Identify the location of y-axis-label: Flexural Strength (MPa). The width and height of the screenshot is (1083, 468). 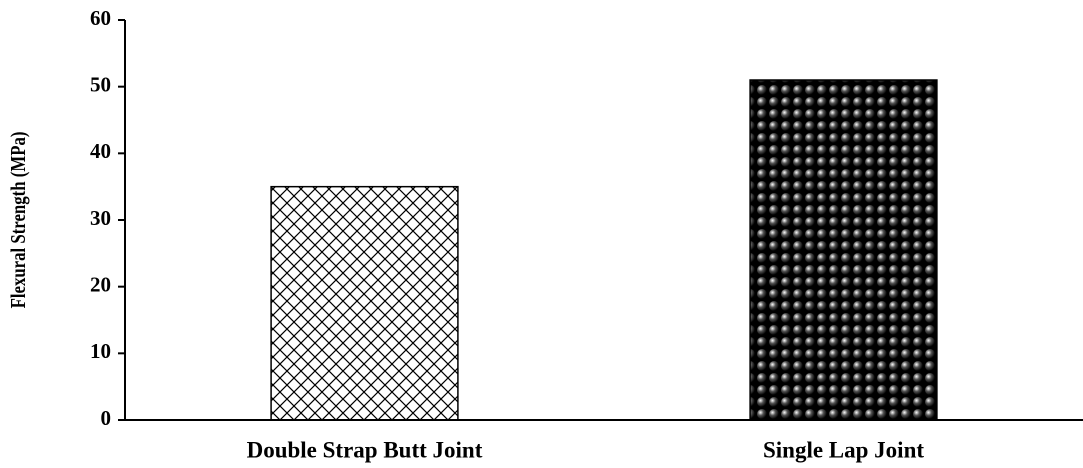
(18, 220).